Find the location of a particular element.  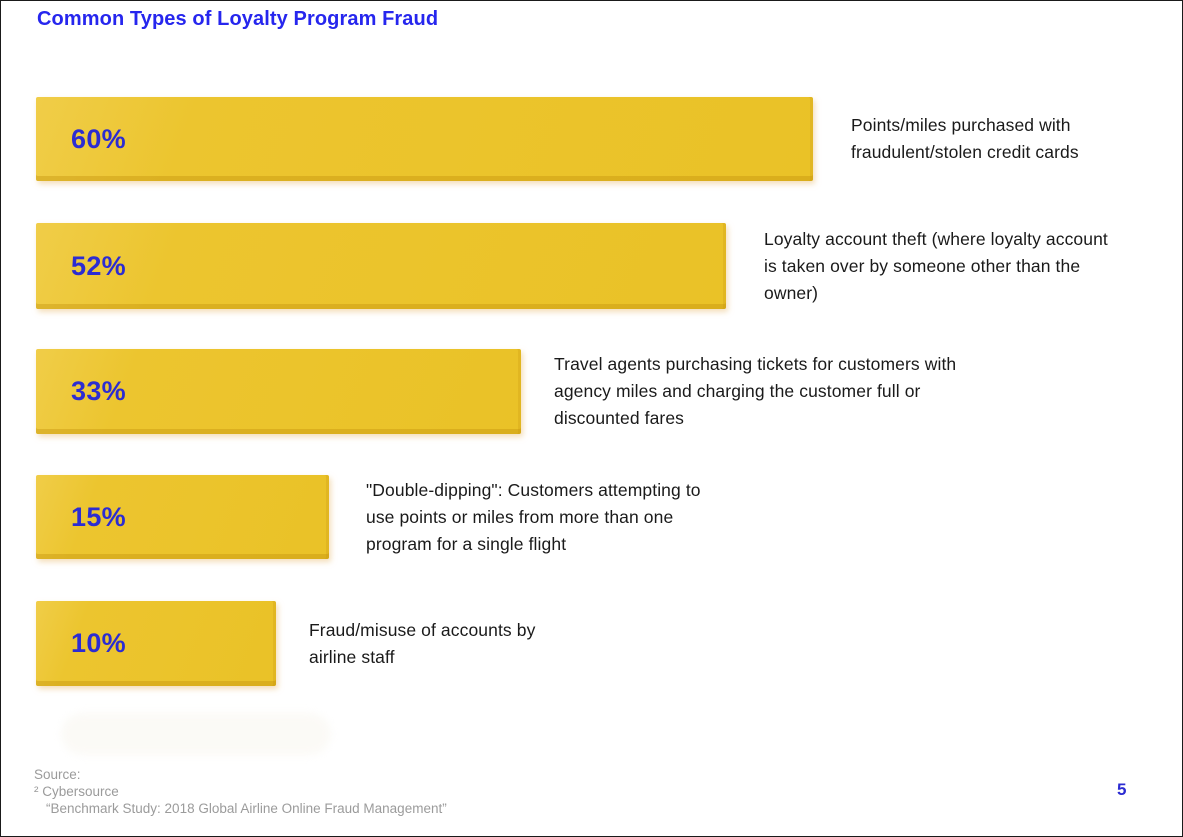

faint-ghost-shape is located at coordinates (196, 734).